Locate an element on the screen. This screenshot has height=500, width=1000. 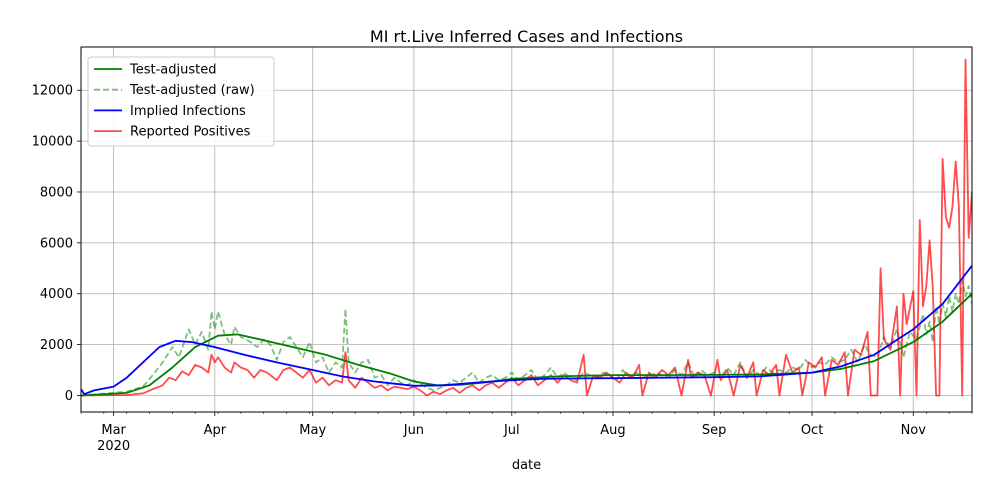
legend-label: Test-adjusted is located at coordinates (172, 70).